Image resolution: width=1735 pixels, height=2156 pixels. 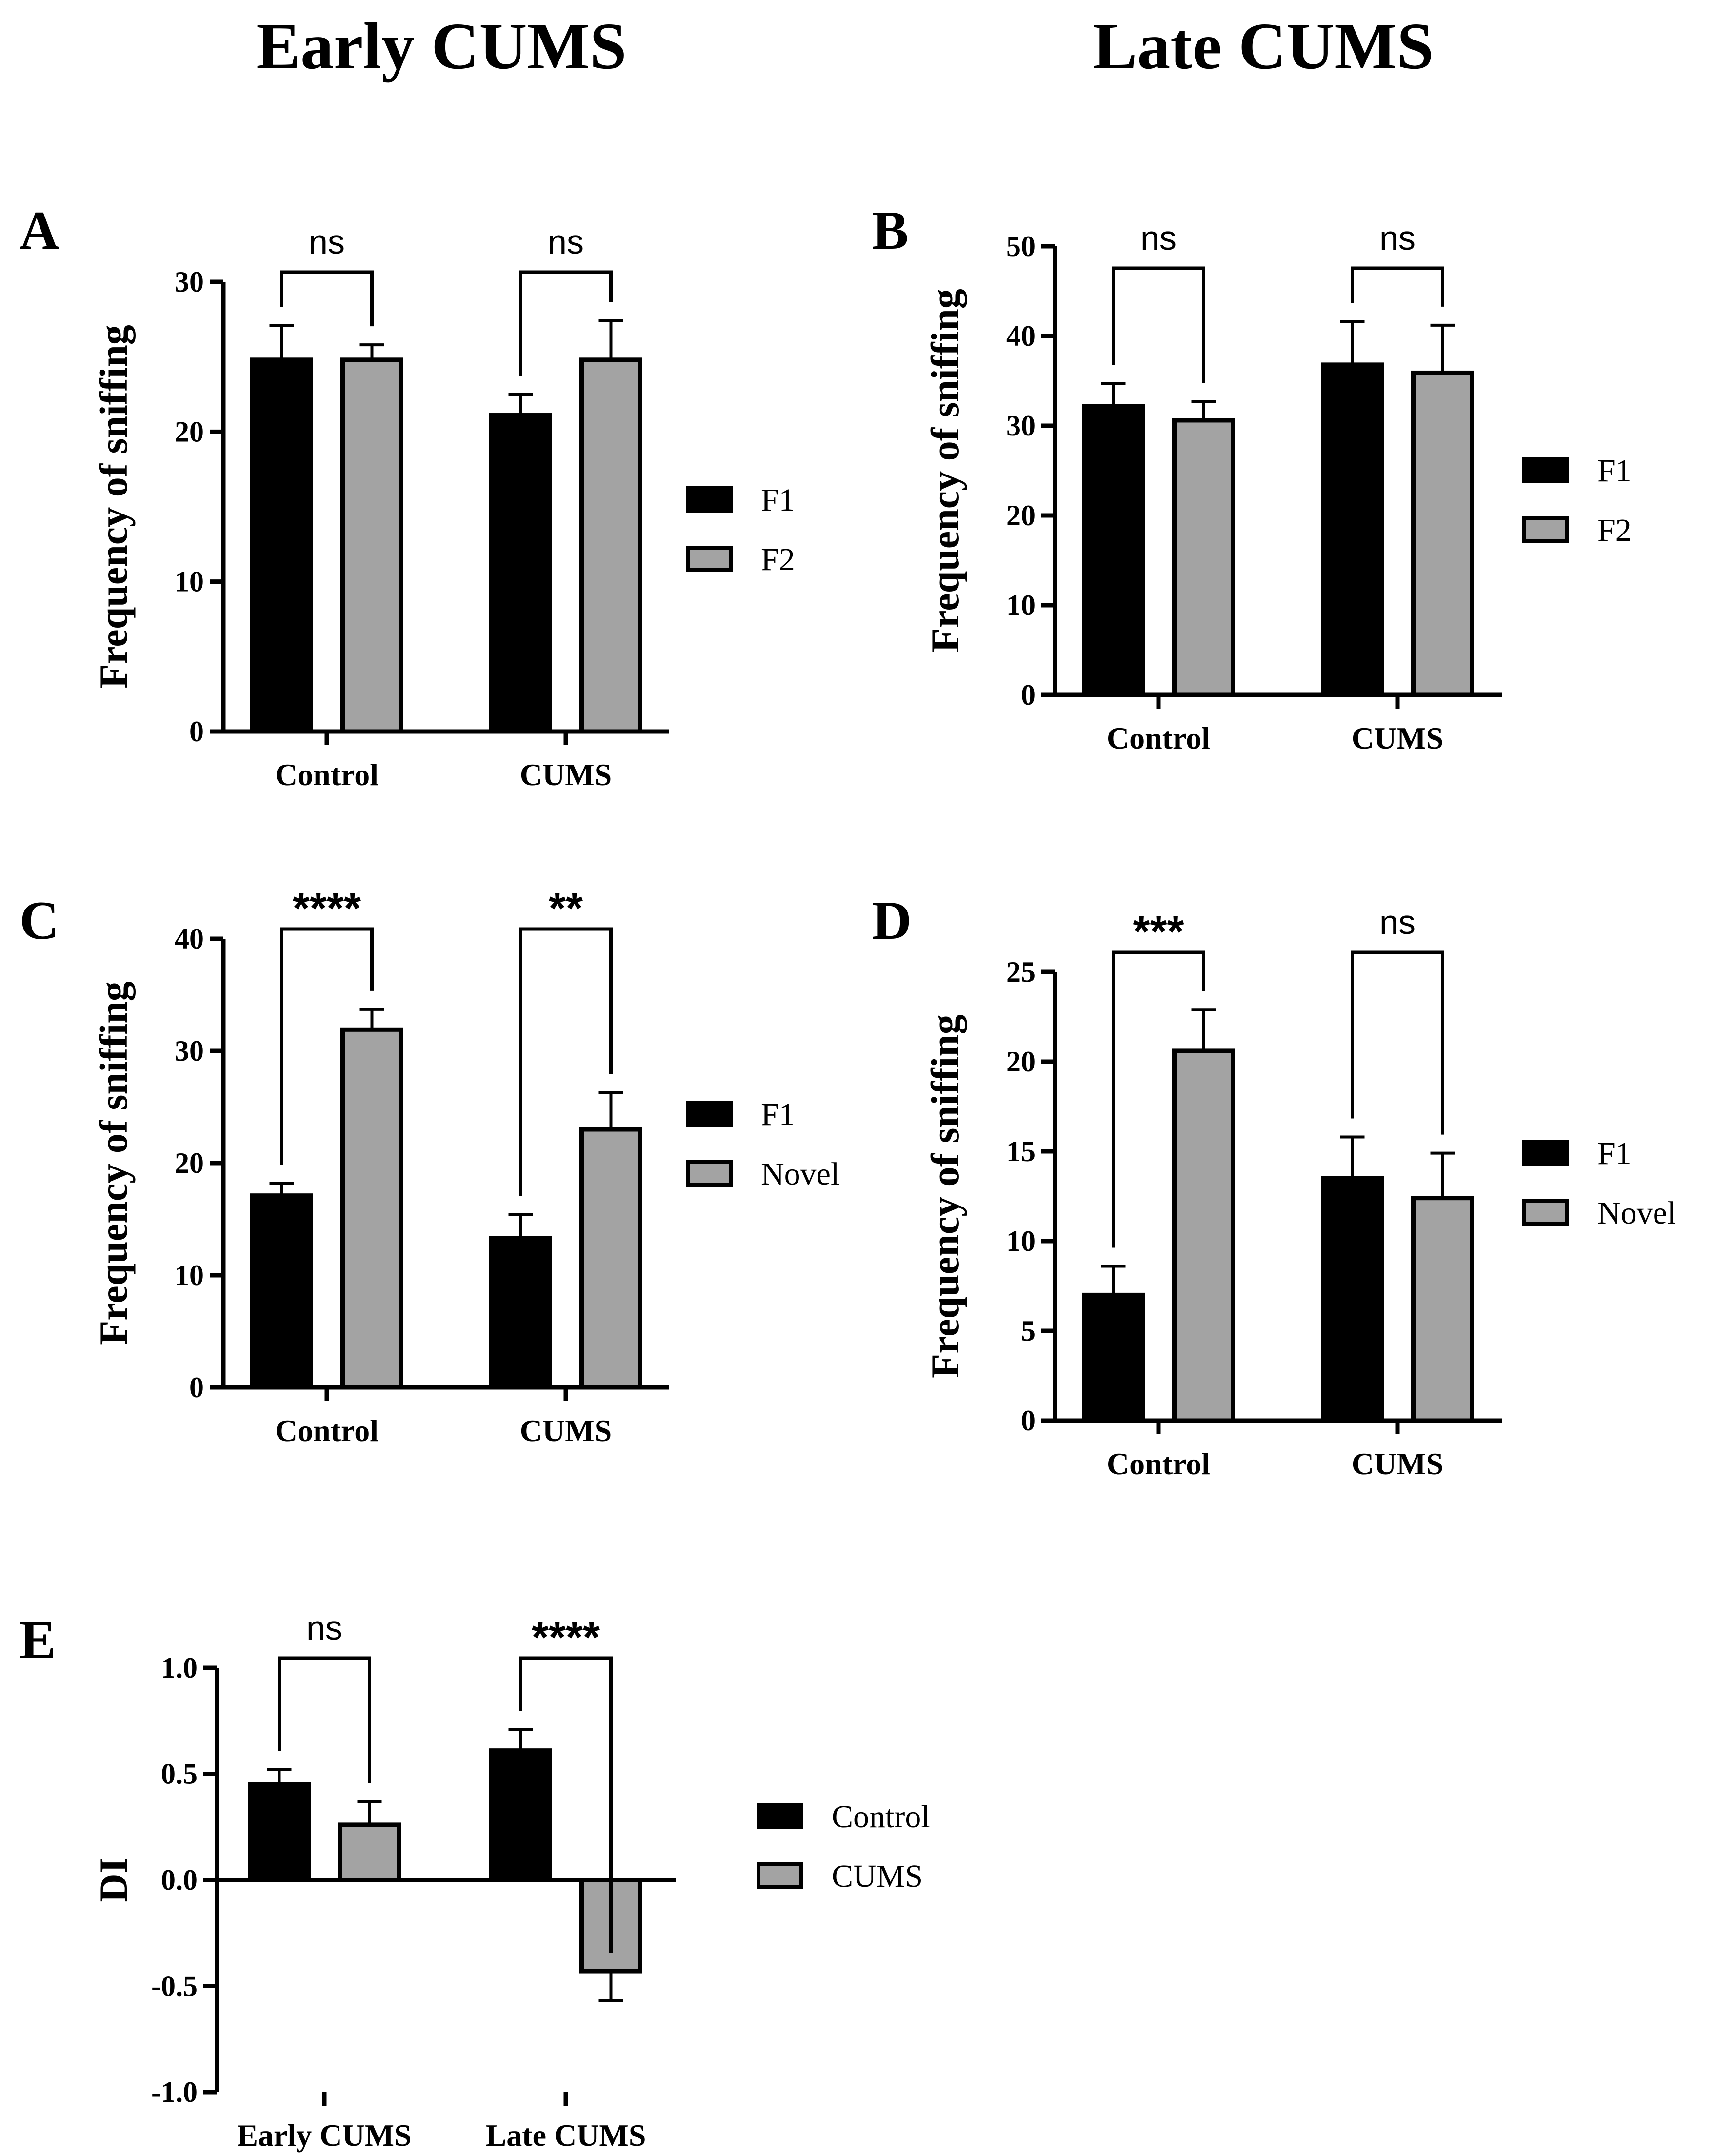 I want to click on legend-swatch-control, so click(x=780, y=1816).